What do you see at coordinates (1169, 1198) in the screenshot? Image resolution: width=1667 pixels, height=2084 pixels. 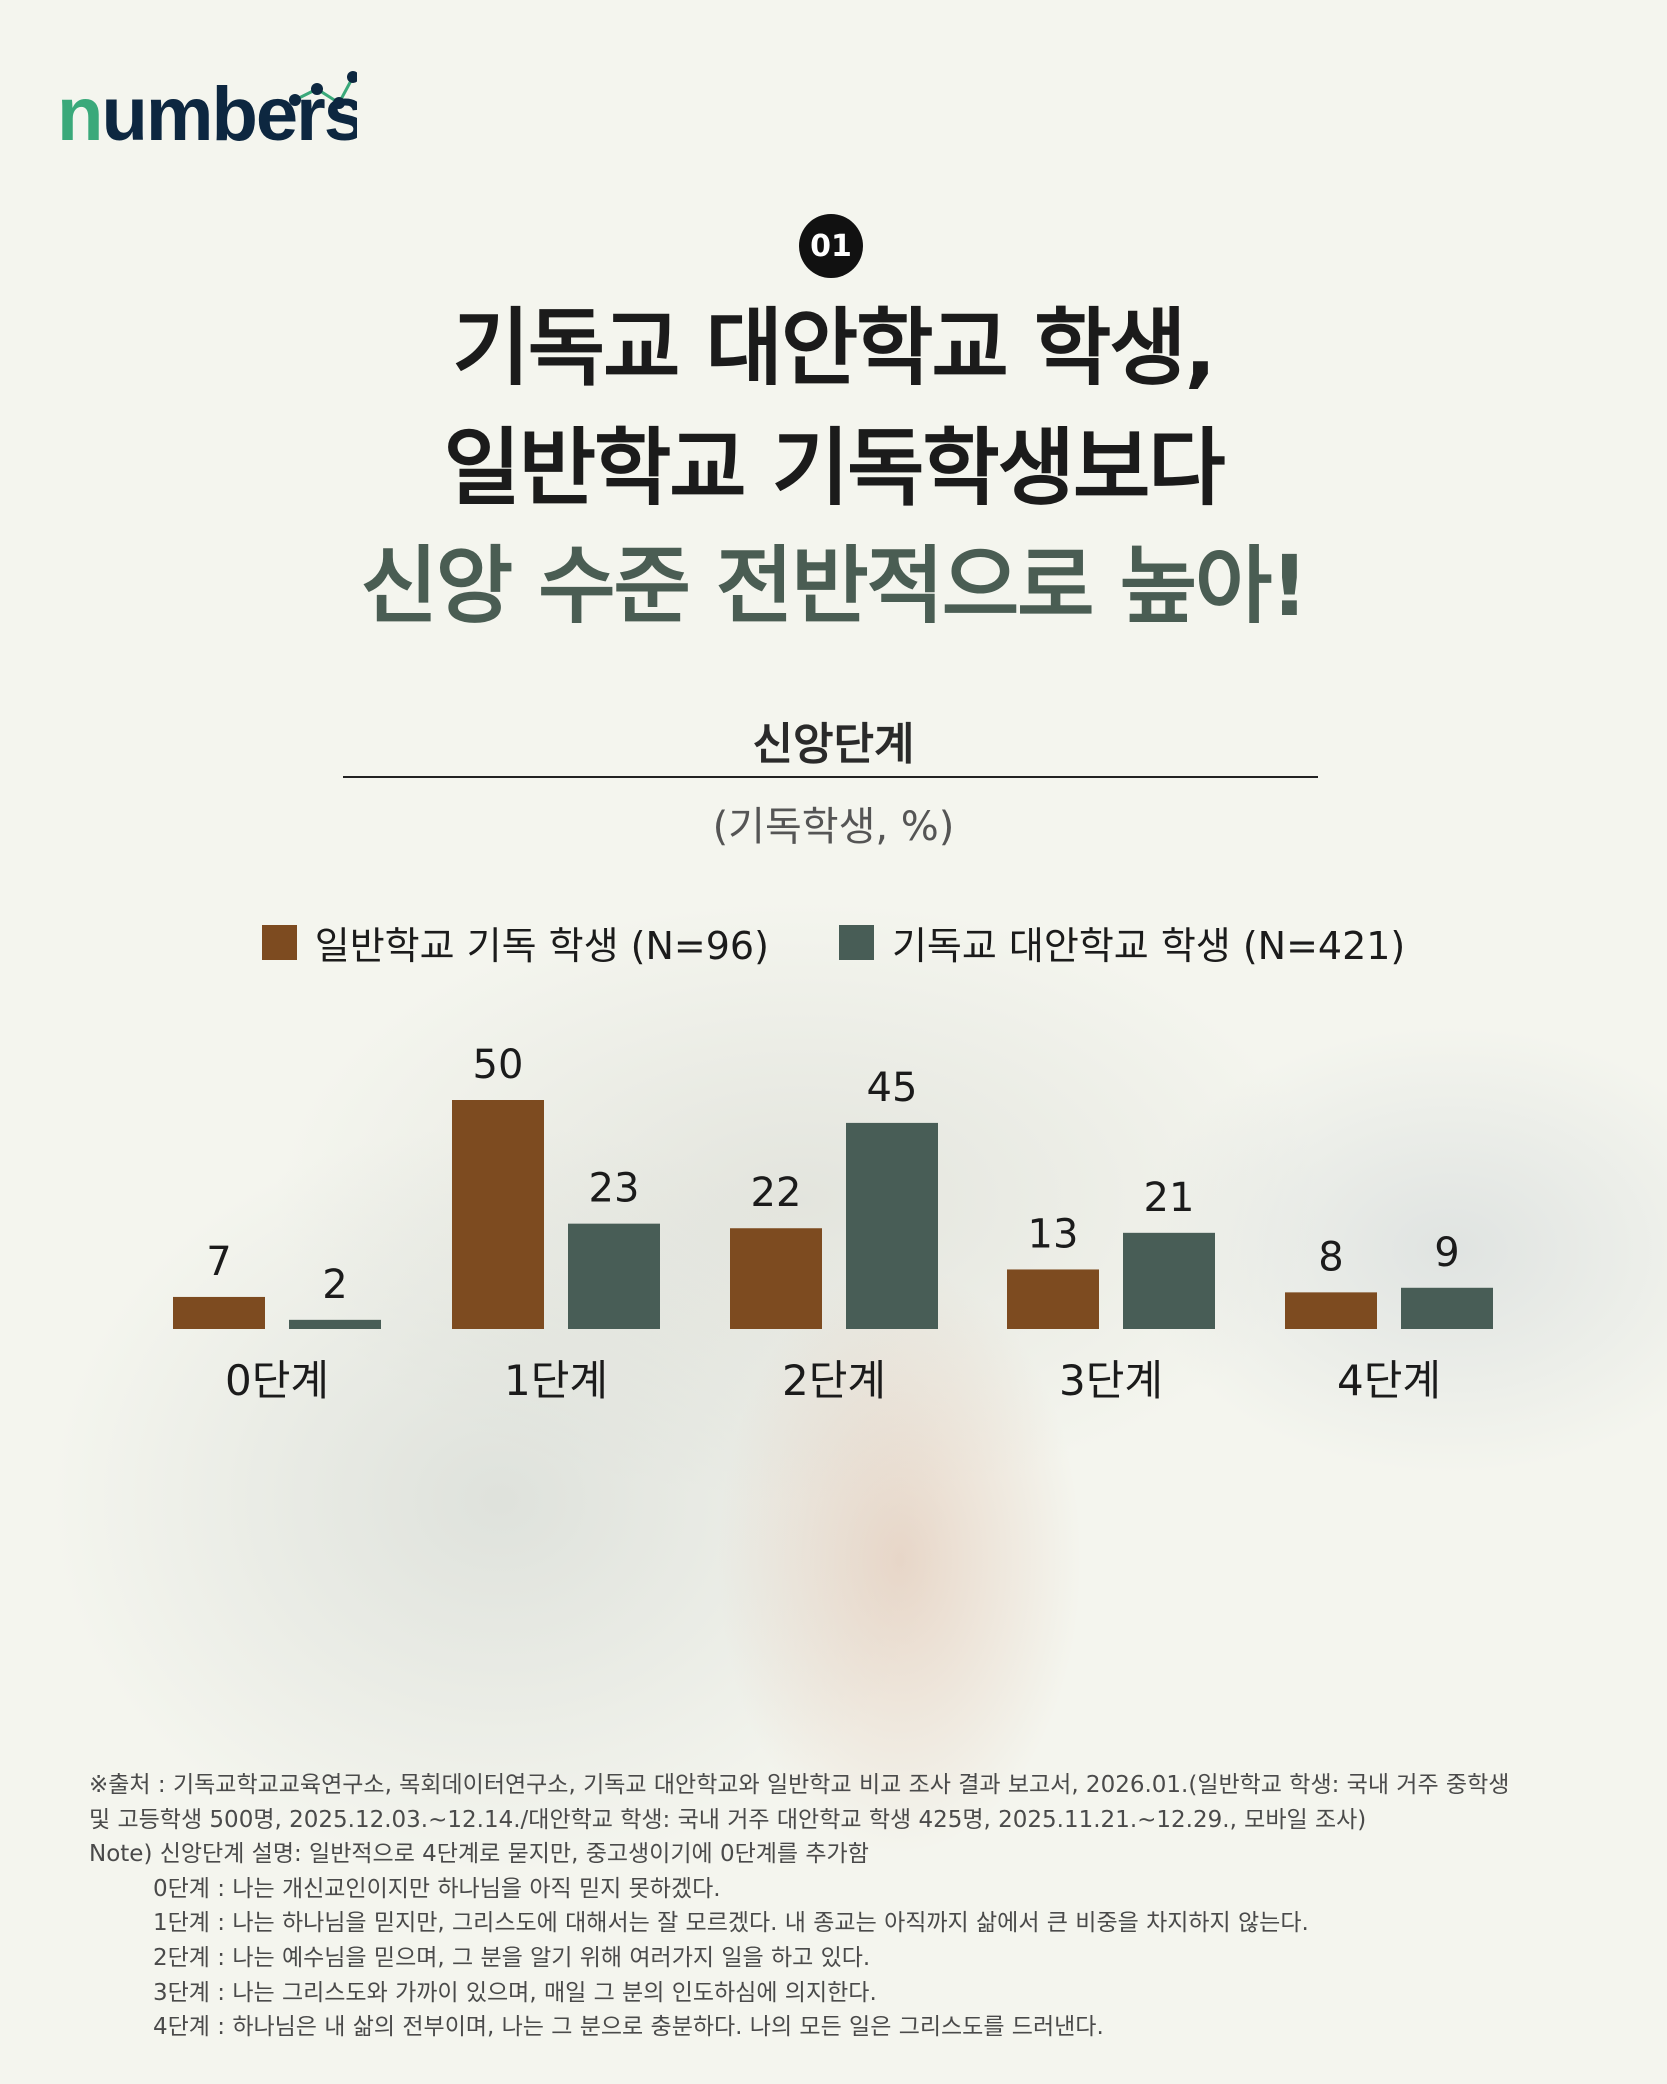 I see `data-label: 21` at bounding box center [1169, 1198].